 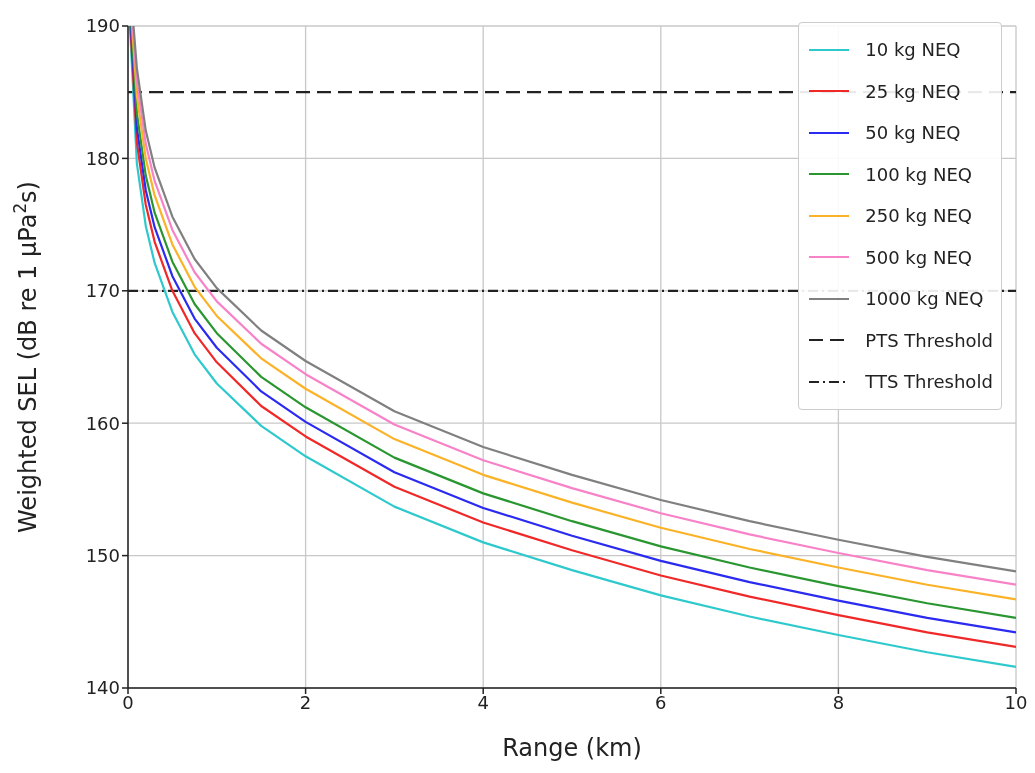 What do you see at coordinates (918, 257) in the screenshot?
I see `legend-label: 500 kg NEQ` at bounding box center [918, 257].